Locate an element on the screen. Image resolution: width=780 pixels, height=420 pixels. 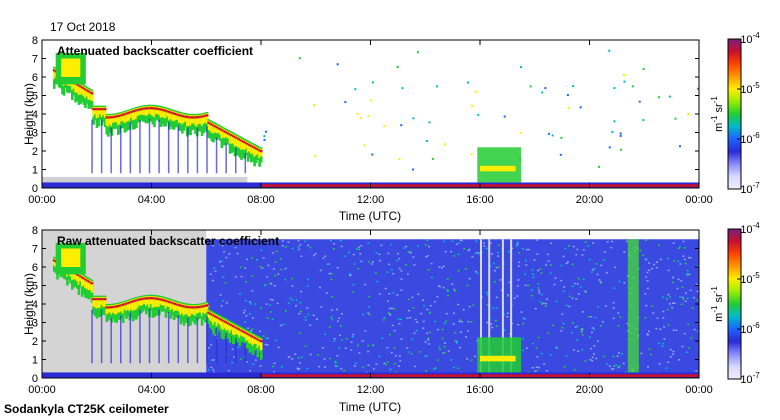
x-axis-label-raw: Time (UTC) is located at coordinates (370, 407).